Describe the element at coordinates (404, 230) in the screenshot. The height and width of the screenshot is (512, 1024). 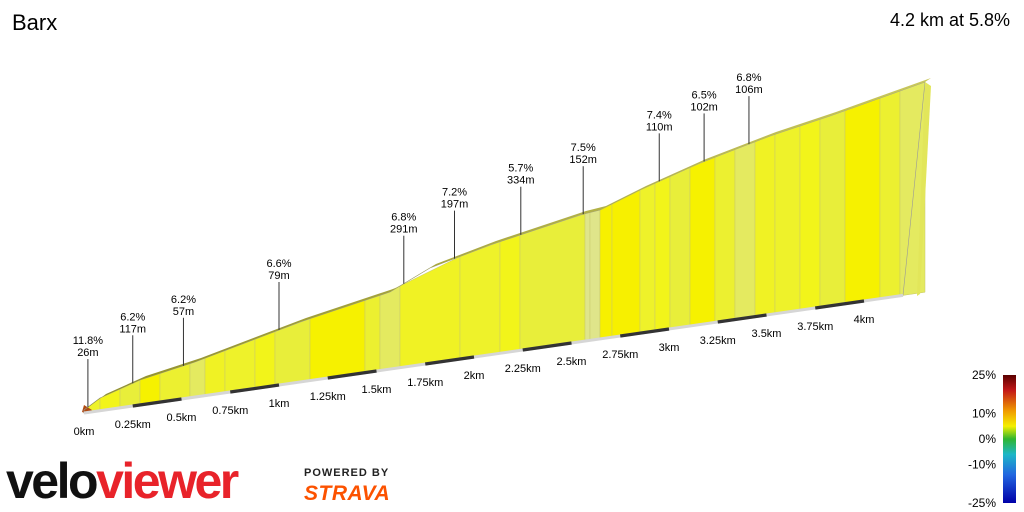
I see `callout-length: 291m` at that location.